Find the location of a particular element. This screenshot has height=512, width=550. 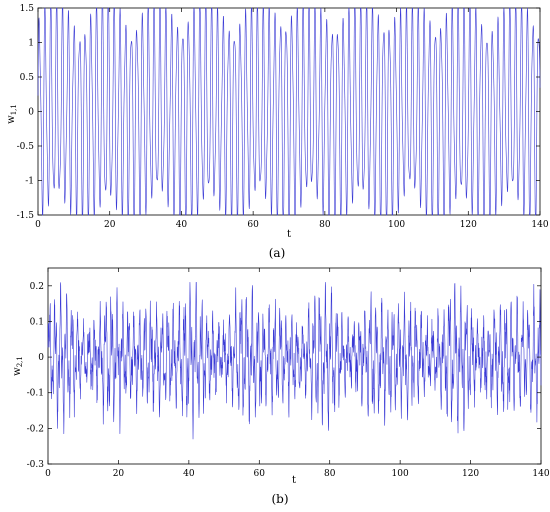

y-axis-label-b: w2,1 is located at coordinates (18, 366).